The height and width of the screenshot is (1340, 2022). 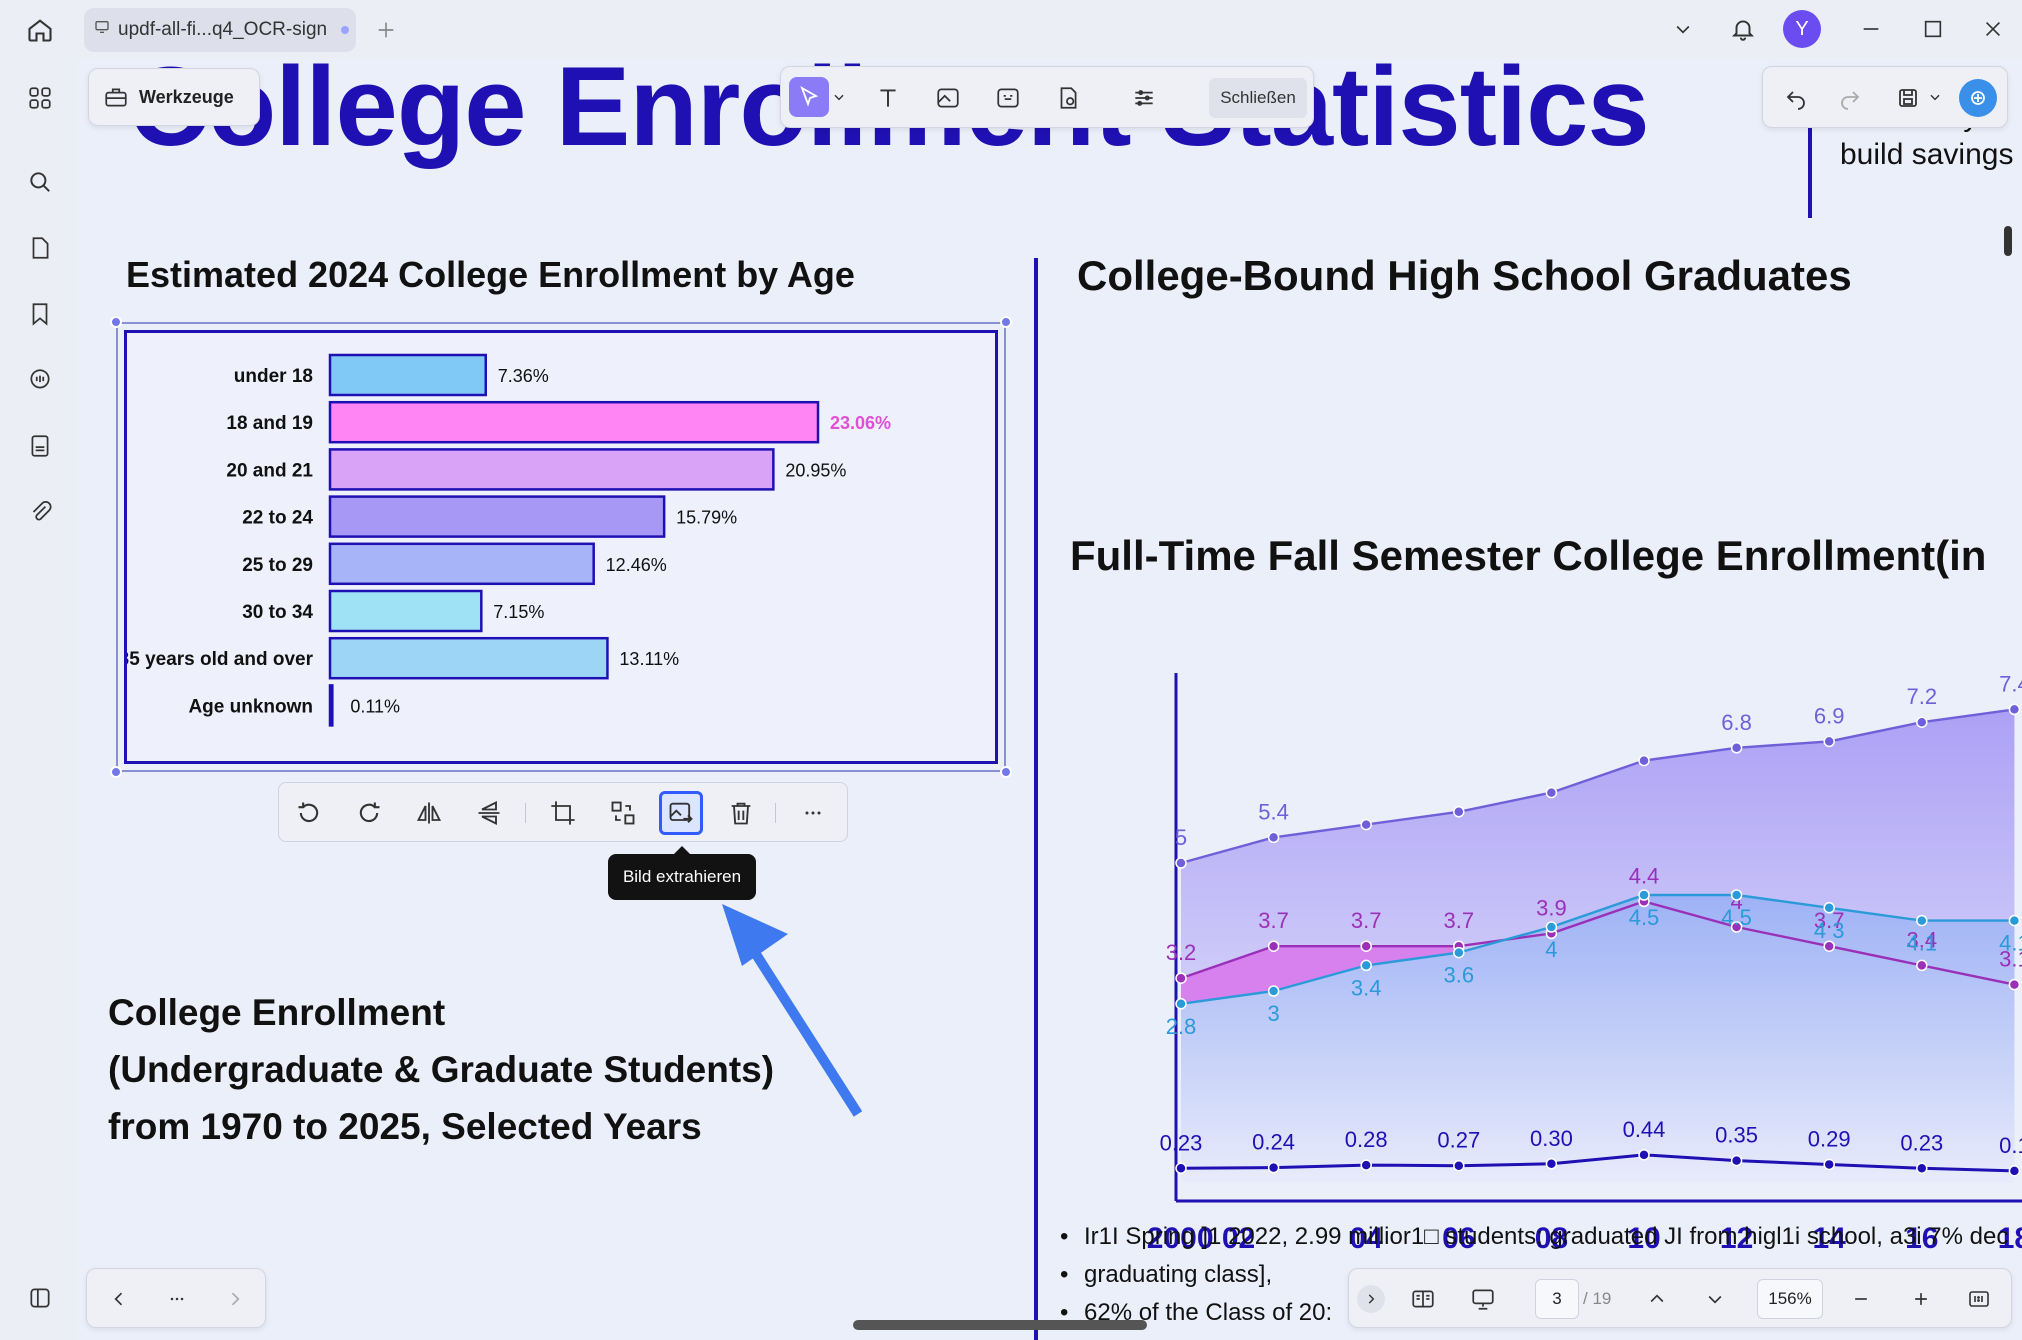 I want to click on add-image-icon, so click(x=948, y=98).